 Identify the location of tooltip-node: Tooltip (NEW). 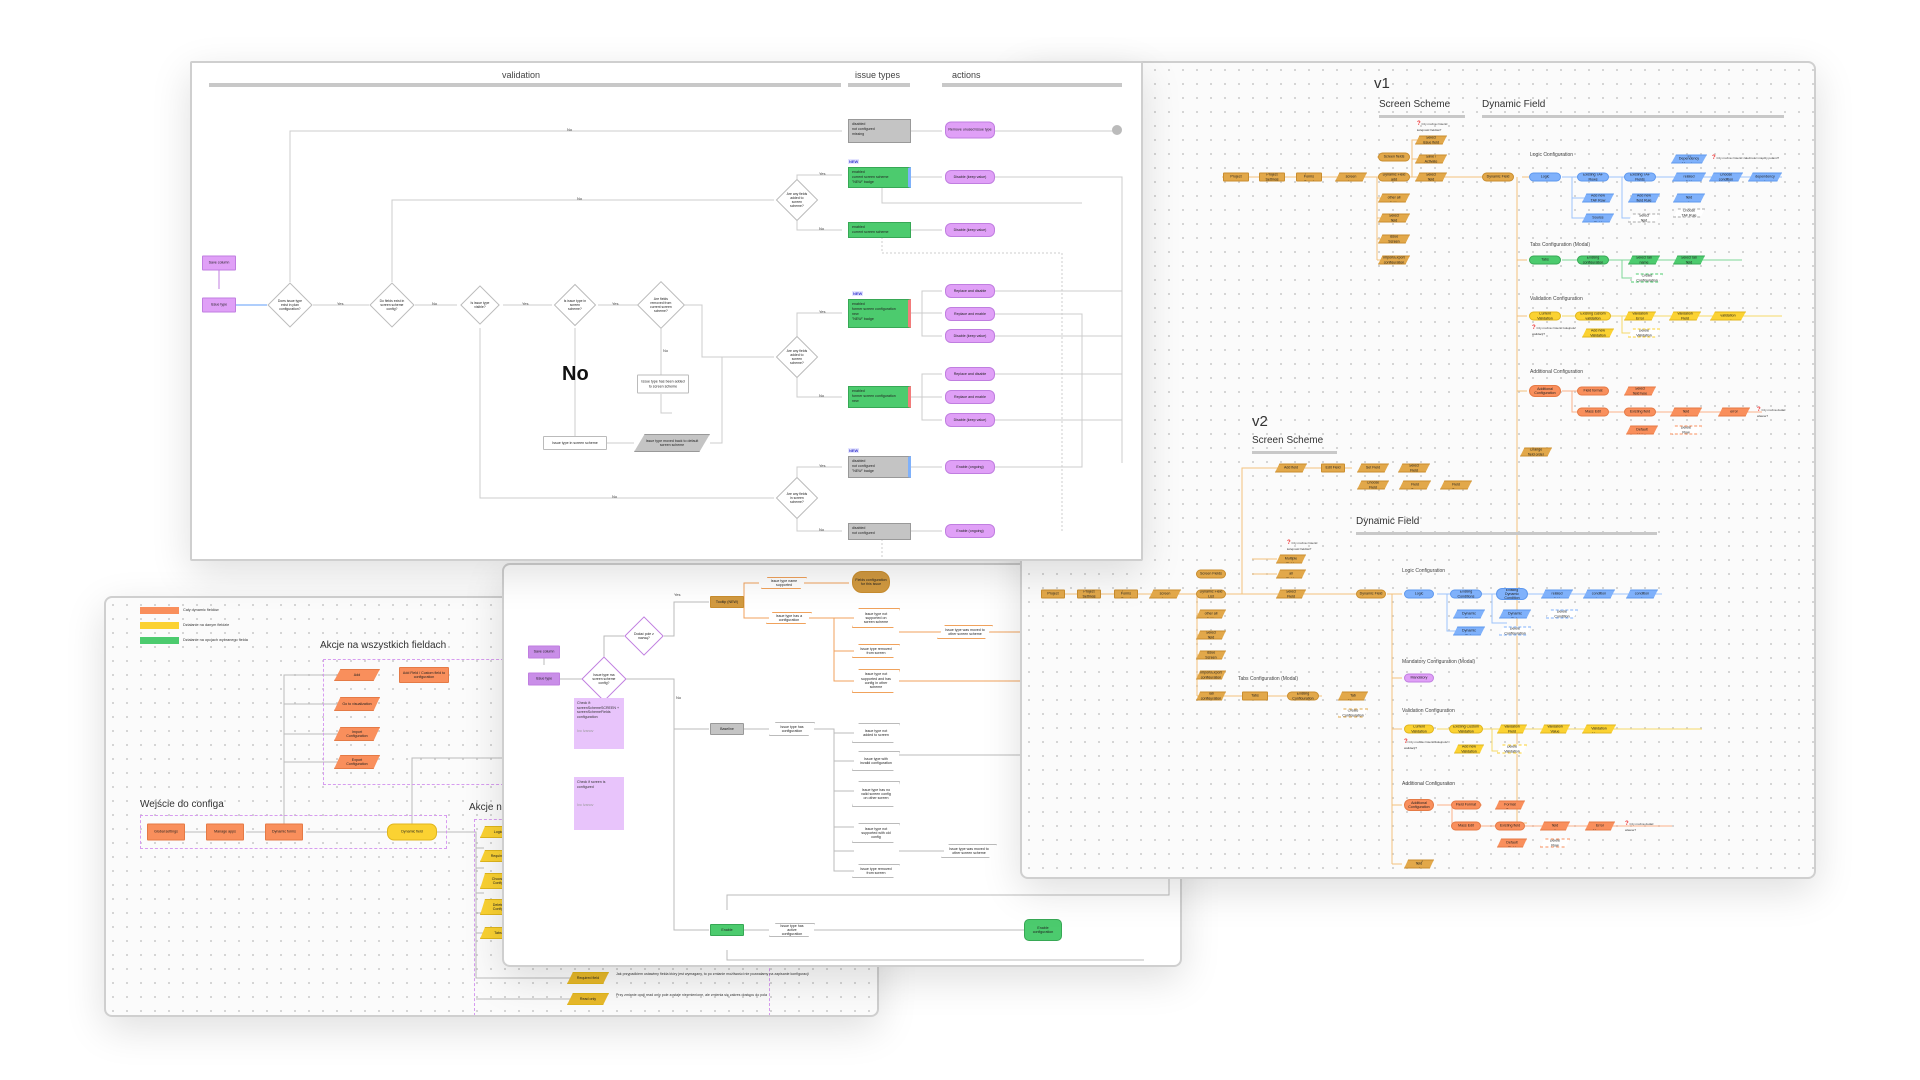
(727, 602).